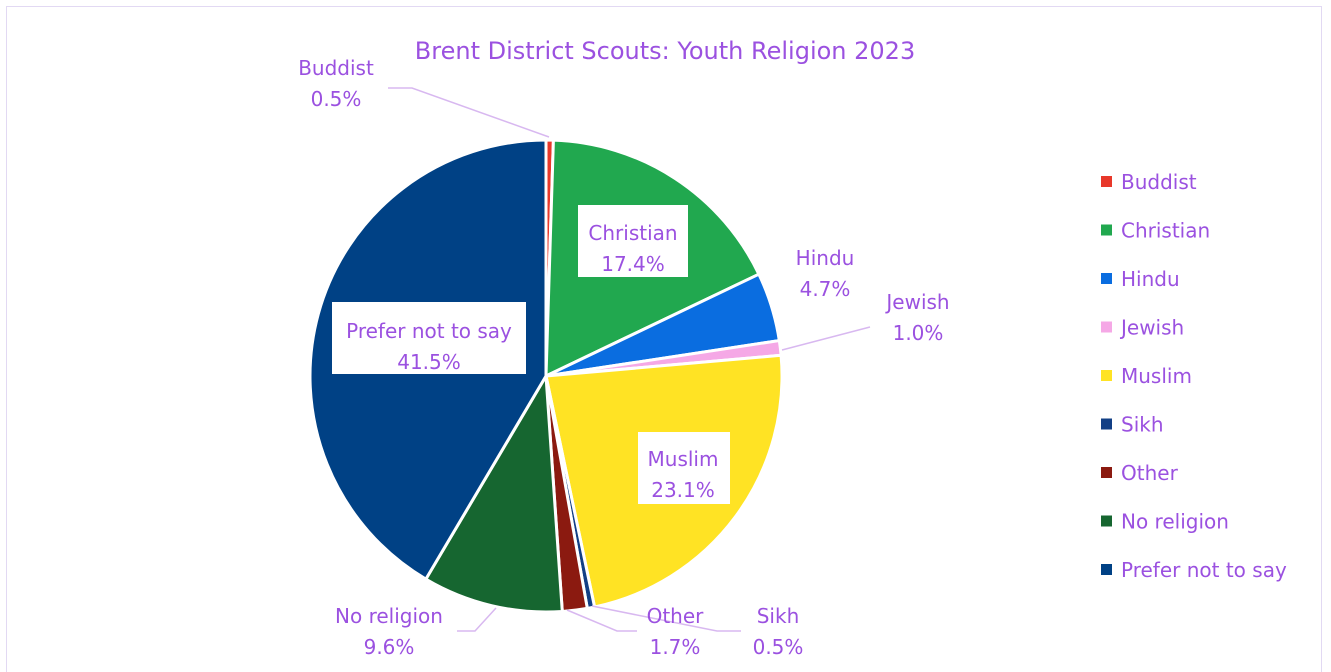  What do you see at coordinates (429, 331) in the screenshot?
I see `data-label-name-prefer-not-to-say: Prefer not to say` at bounding box center [429, 331].